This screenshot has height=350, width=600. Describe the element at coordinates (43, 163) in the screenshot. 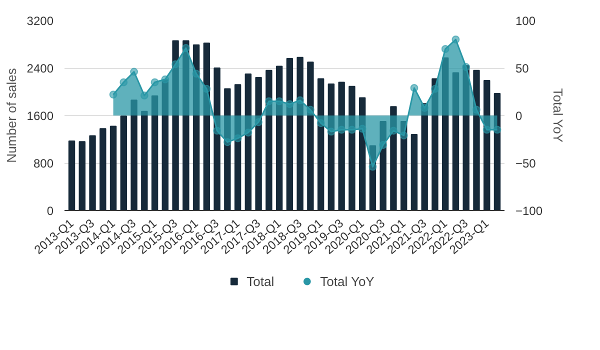

I see `y-tick-label: 800` at that location.